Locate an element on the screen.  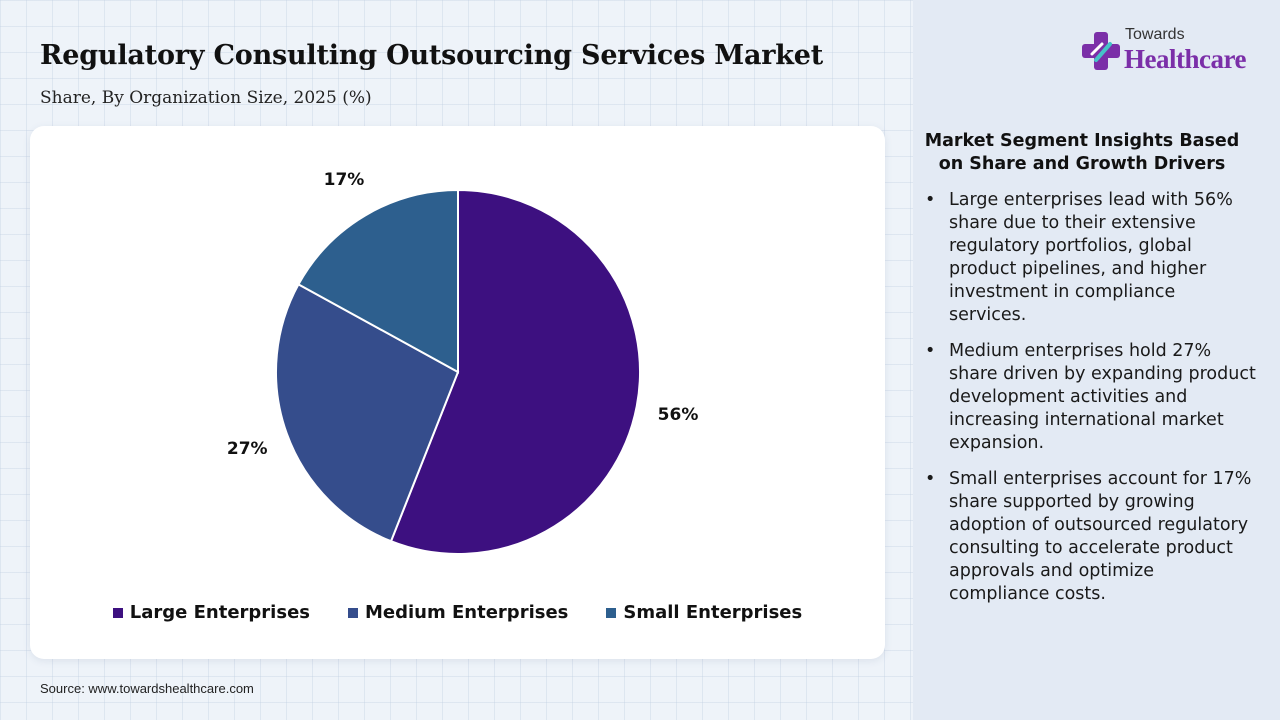
chart-subtitle: Share, By Organization Size, 2025 (%) is located at coordinates (206, 98).